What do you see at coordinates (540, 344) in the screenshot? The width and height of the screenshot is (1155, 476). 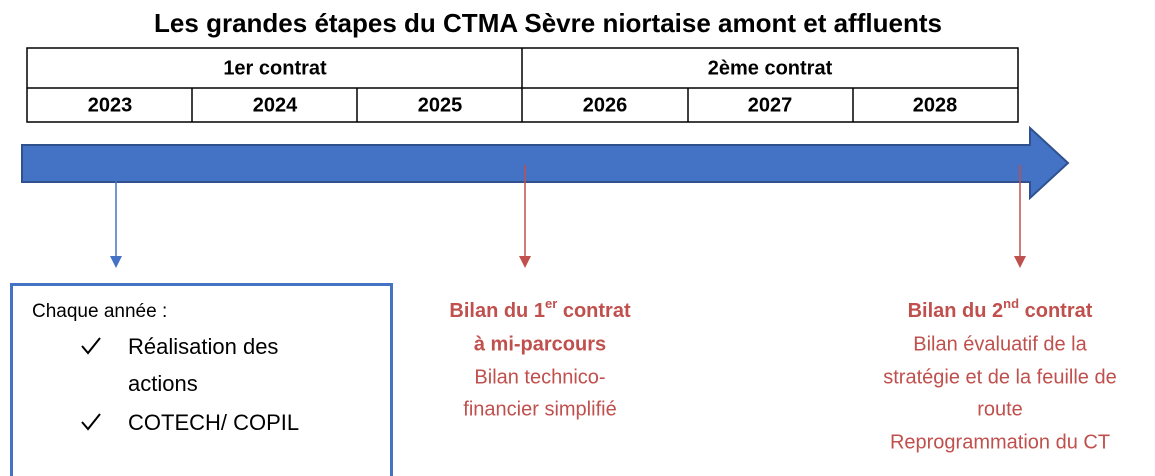 I see `mid-review-line: à mi-parcours` at bounding box center [540, 344].